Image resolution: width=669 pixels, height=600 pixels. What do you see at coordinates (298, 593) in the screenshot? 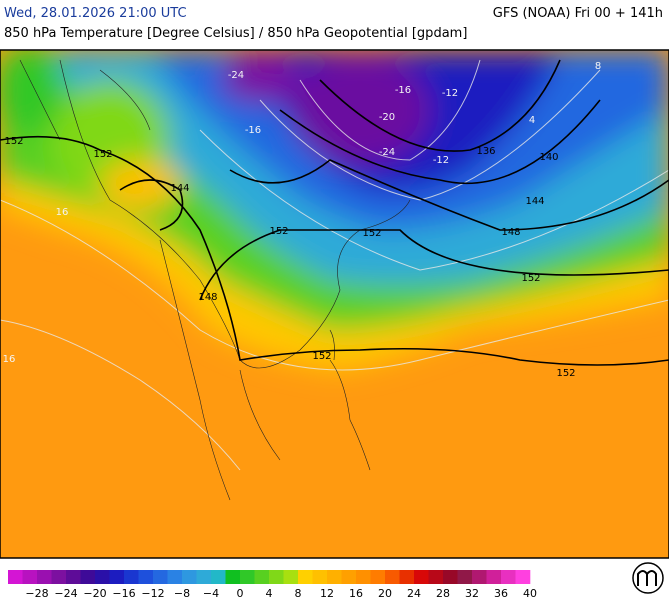
I see `legend-label: 8` at bounding box center [298, 593].